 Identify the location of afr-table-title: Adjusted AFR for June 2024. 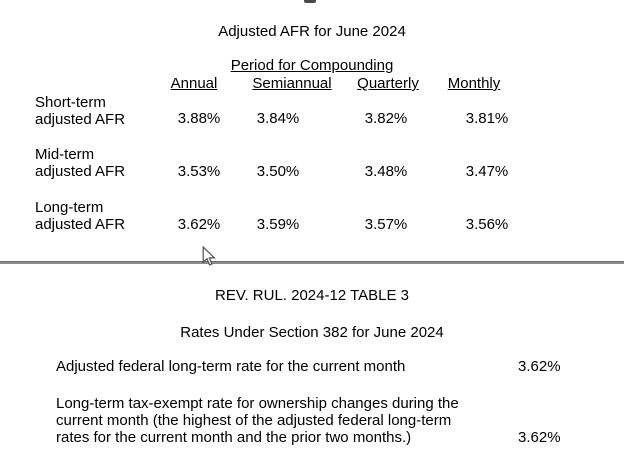
(312, 31).